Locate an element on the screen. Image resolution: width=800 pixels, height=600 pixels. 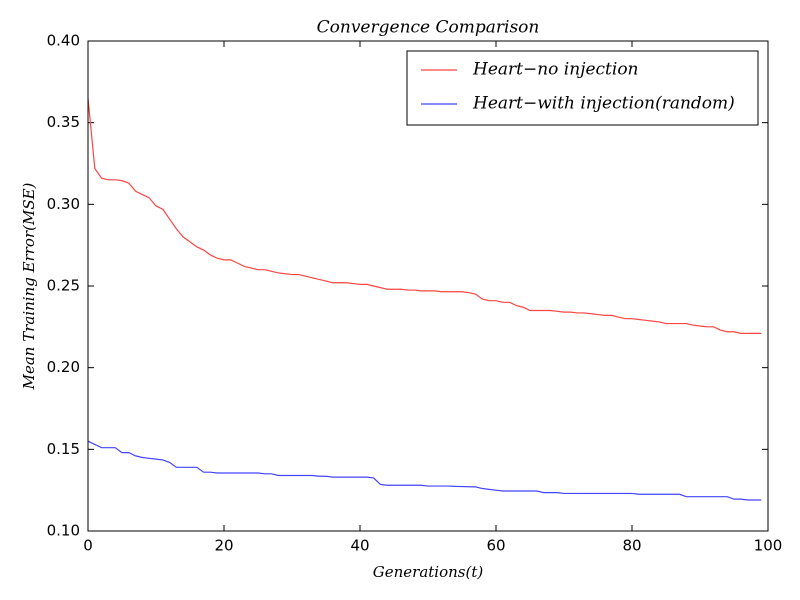
y-tick-label: 0.25 is located at coordinates (63, 286).